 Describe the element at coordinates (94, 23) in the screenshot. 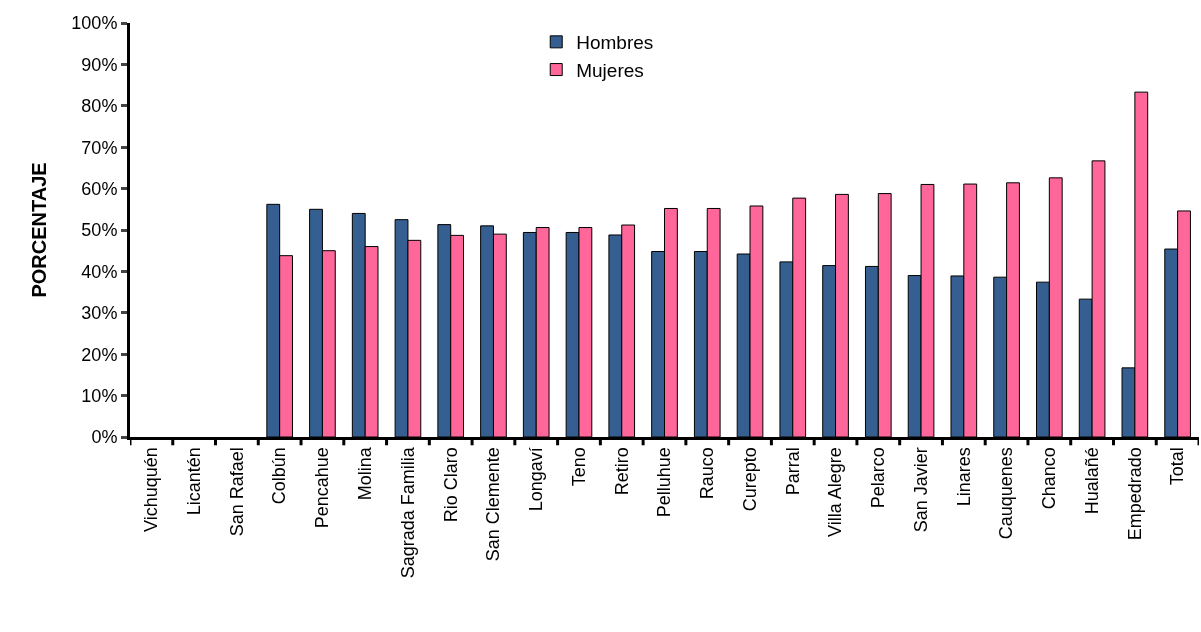

I see `y-tick-label: 100%` at that location.